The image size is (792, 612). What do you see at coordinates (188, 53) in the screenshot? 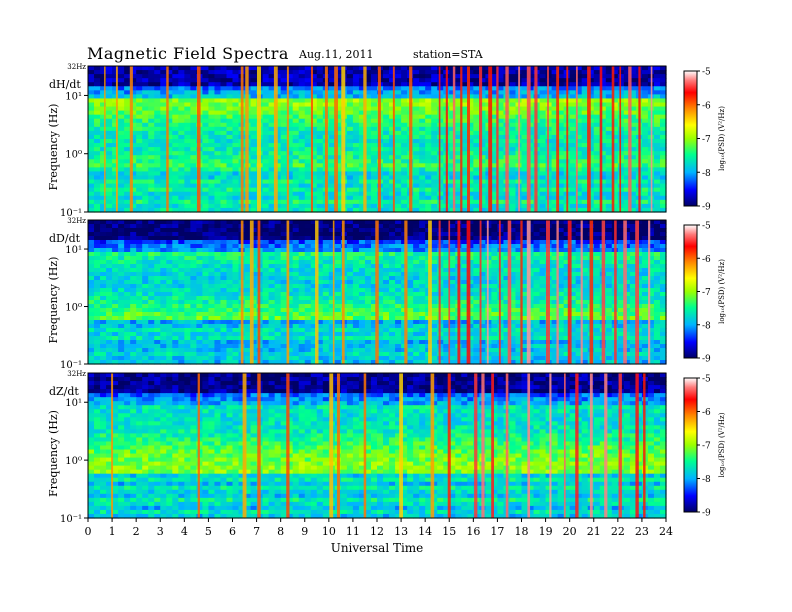
I see `chart-title: Magnetic Field Spectra` at bounding box center [188, 53].